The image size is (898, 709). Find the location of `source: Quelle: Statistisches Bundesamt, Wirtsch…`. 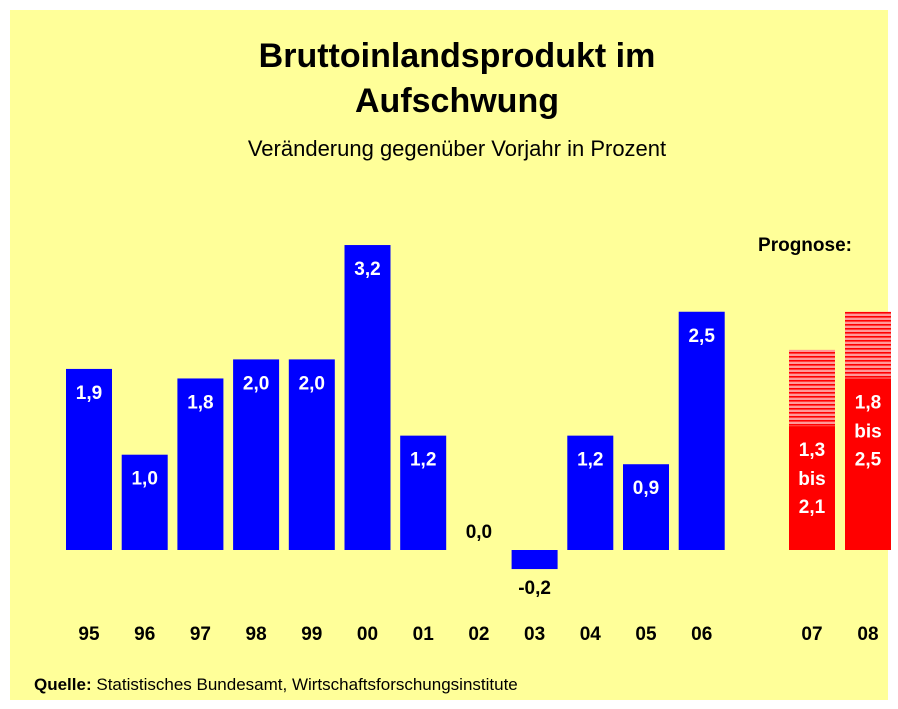

source: Quelle: Statistisches Bundesamt, Wirtsch… is located at coordinates (276, 684).